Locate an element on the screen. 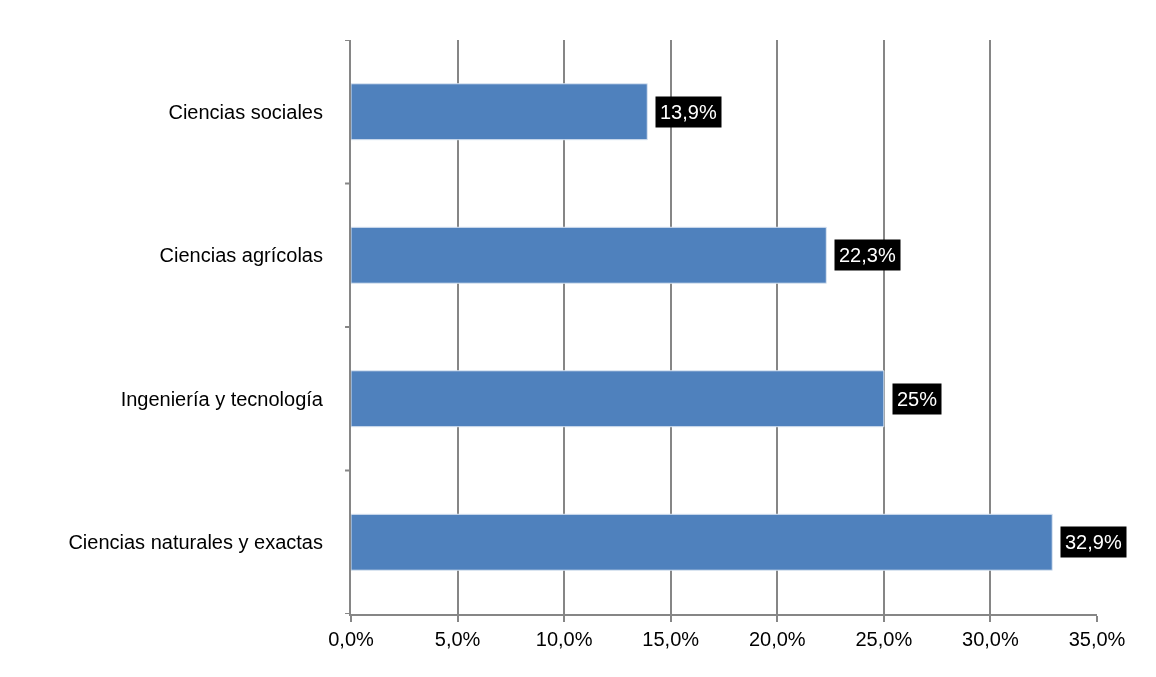  x-tick-label: 20,0% is located at coordinates (777, 639).